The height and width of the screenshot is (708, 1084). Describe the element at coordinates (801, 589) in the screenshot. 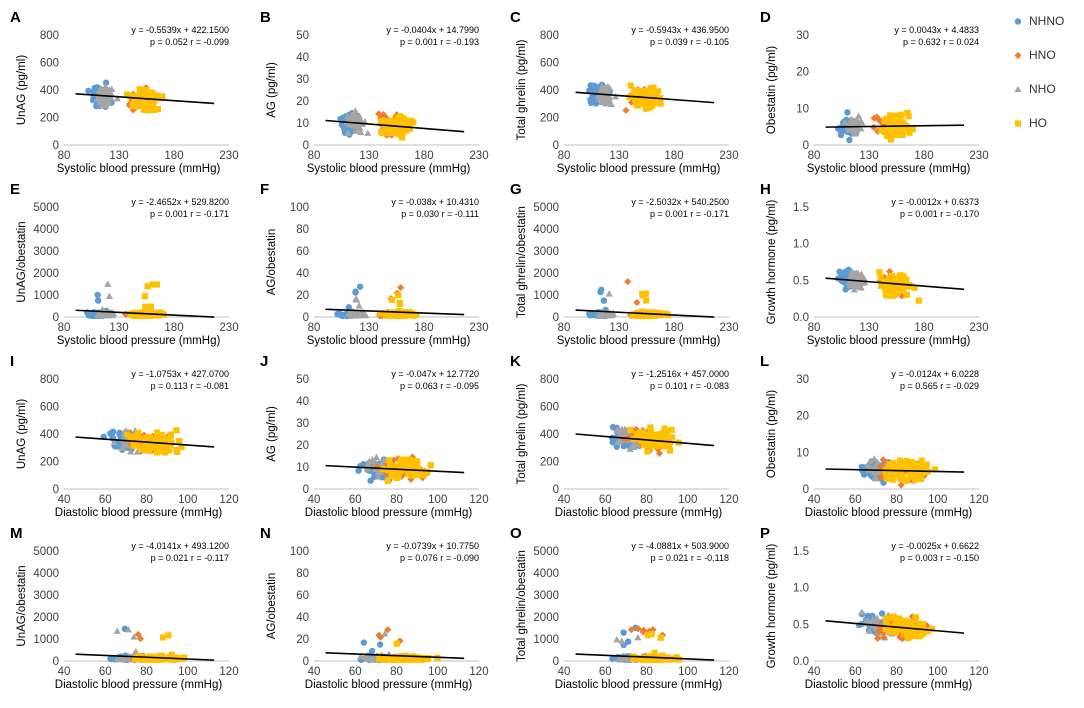

I see `y-tick-label: 1.0` at that location.